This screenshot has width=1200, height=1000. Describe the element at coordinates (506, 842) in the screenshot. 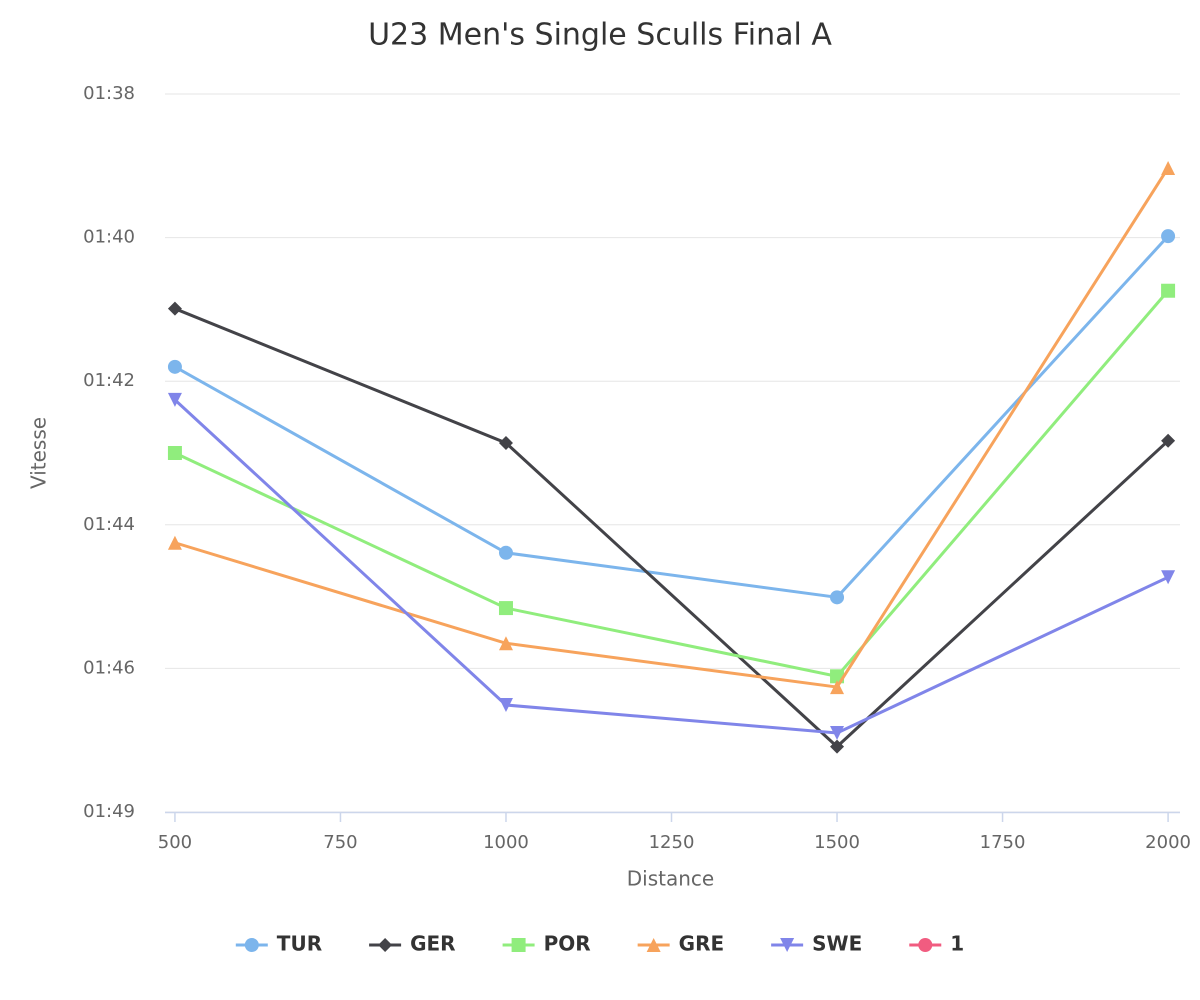

I see `x-tick-label: 1000` at that location.